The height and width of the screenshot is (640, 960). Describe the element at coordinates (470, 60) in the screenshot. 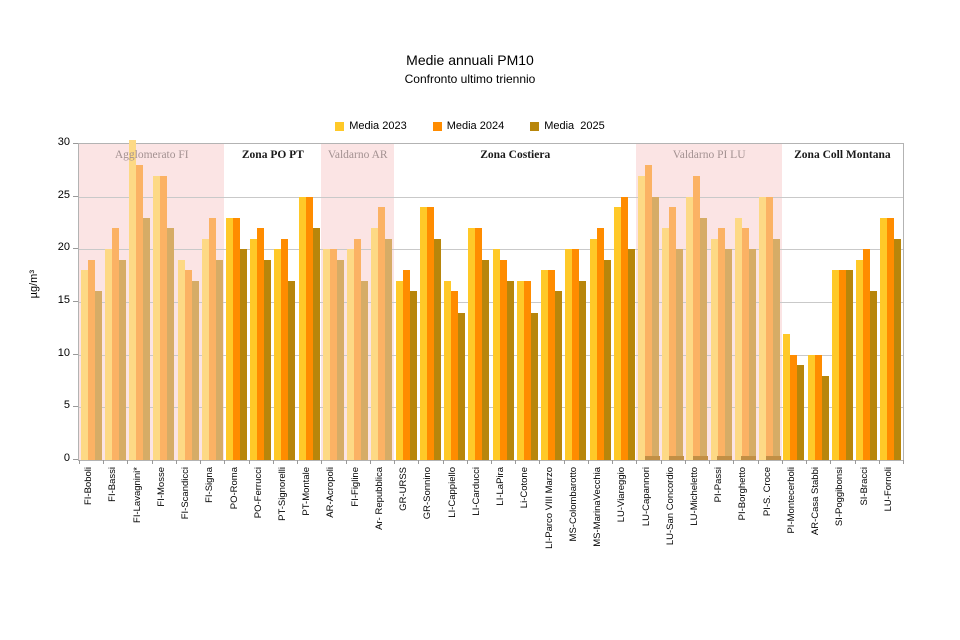

I see `chart-title: Medie annuali PM10` at that location.